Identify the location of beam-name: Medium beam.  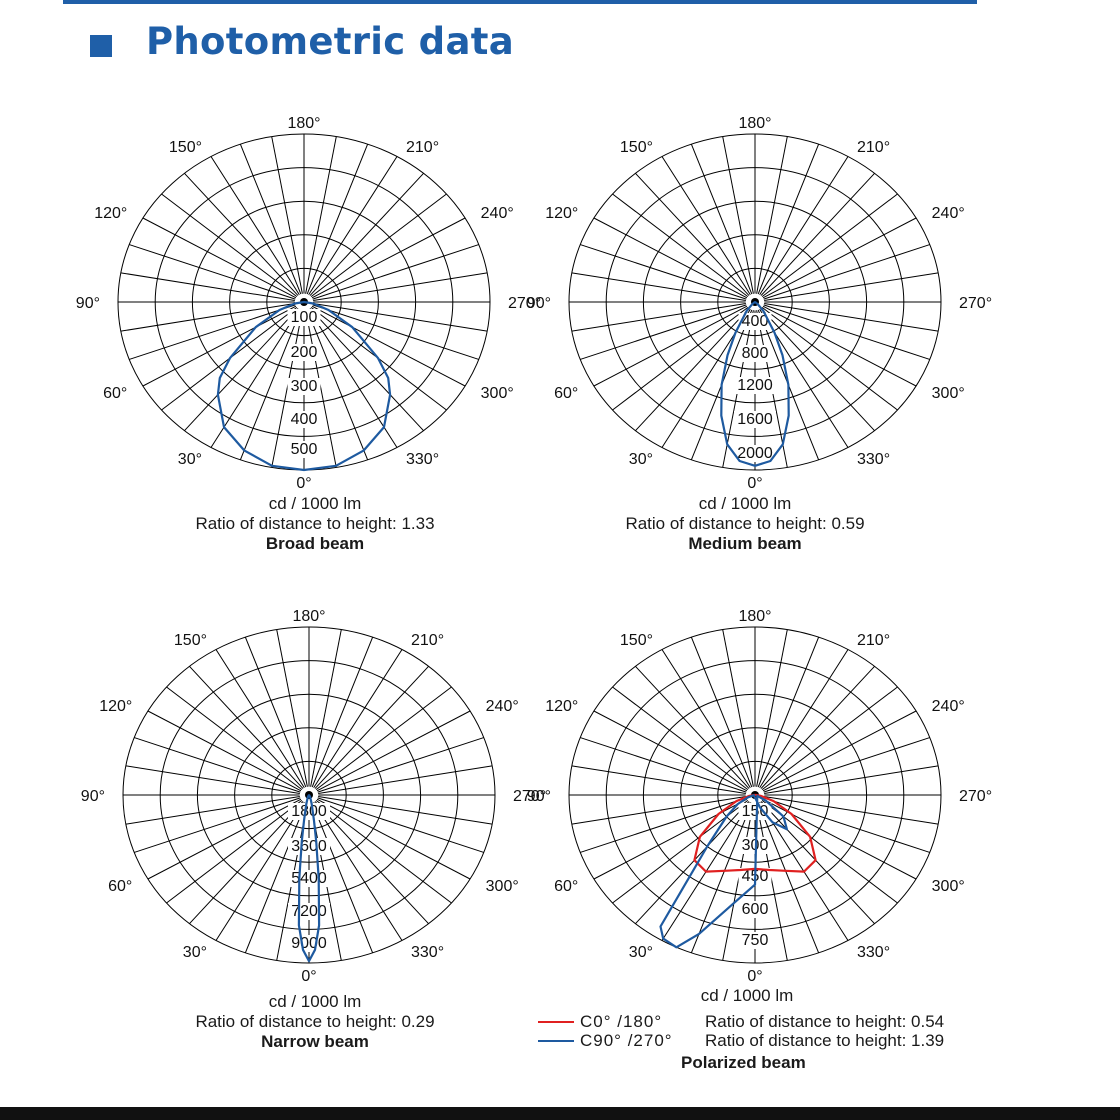
(745, 543).